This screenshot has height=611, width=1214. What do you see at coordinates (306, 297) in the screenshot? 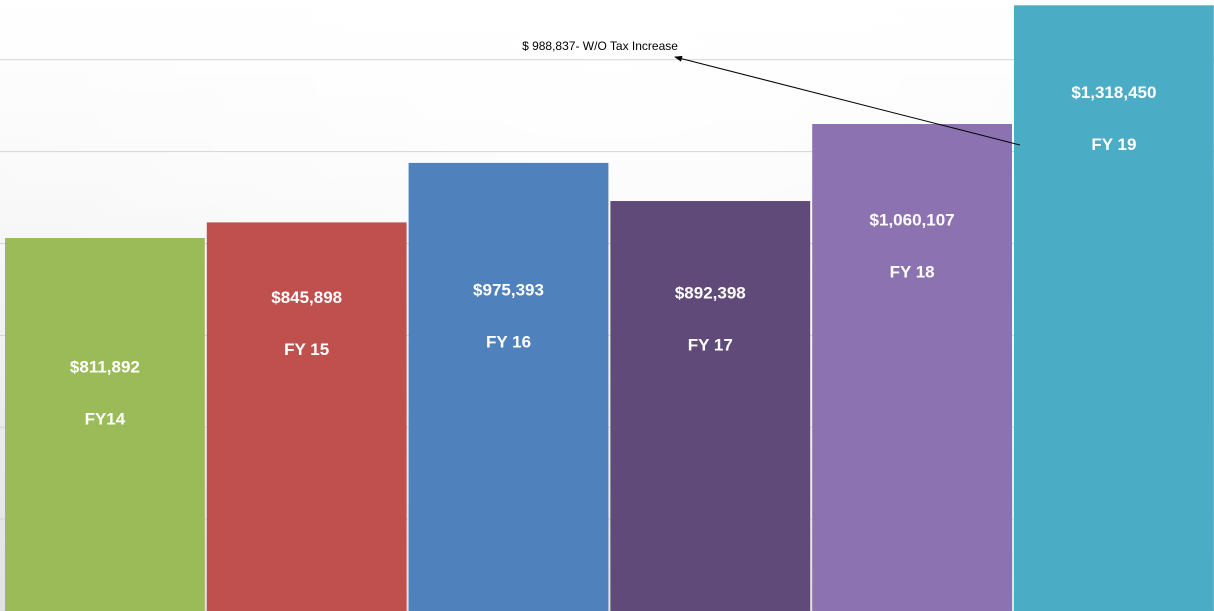
I see `value-label: $845,898` at bounding box center [306, 297].